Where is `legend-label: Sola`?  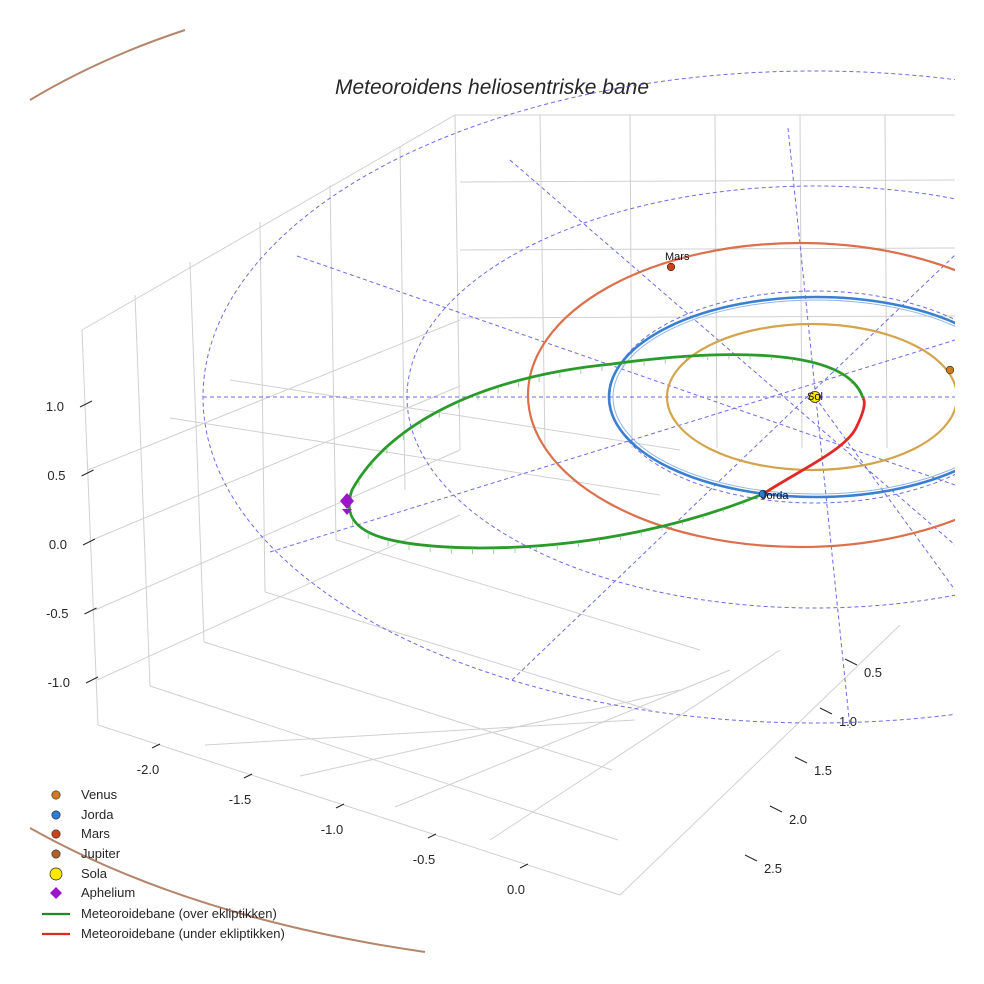
legend-label: Sola is located at coordinates (94, 873).